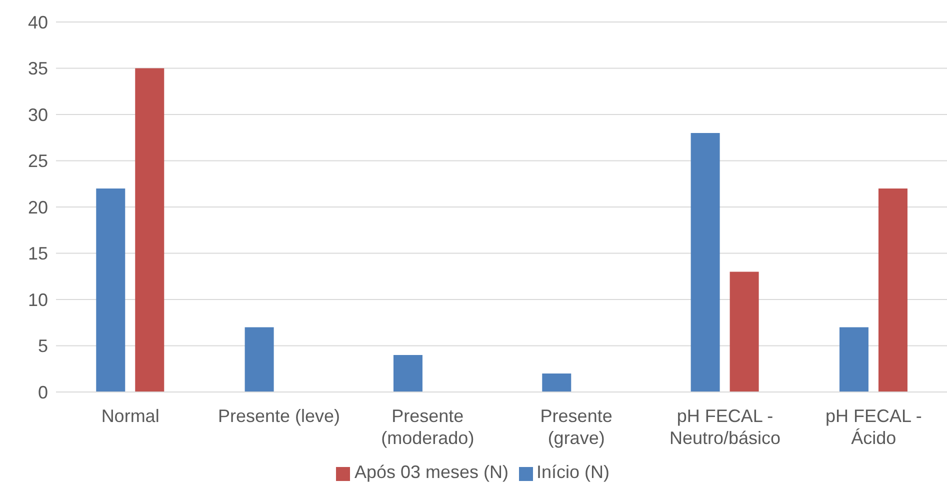  I want to click on y-tick-label: 15, so click(38, 254).